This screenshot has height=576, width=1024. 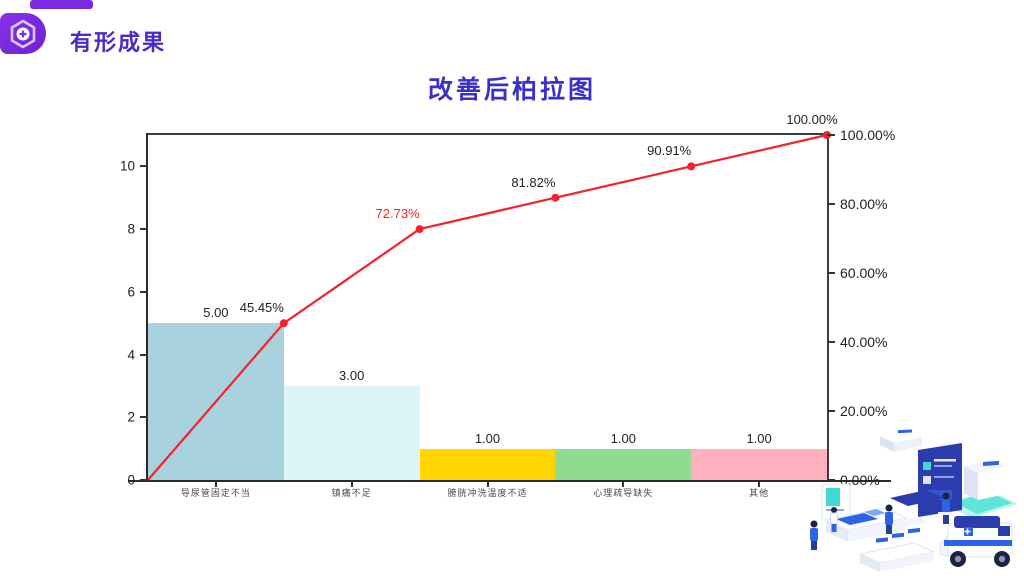 What do you see at coordinates (487, 481) in the screenshot?
I see `plot-border-bottom` at bounding box center [487, 481].